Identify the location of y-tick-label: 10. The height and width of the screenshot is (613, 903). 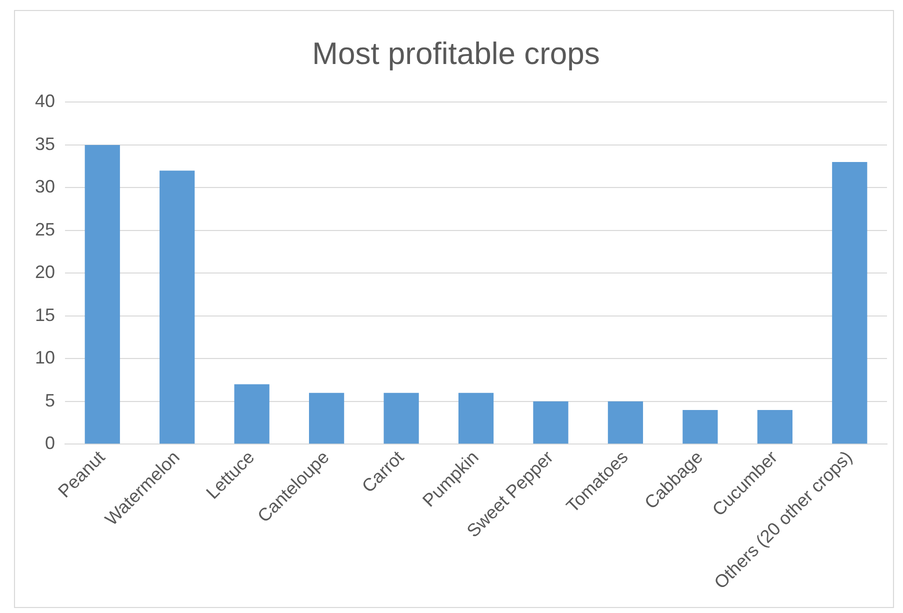
(45, 358).